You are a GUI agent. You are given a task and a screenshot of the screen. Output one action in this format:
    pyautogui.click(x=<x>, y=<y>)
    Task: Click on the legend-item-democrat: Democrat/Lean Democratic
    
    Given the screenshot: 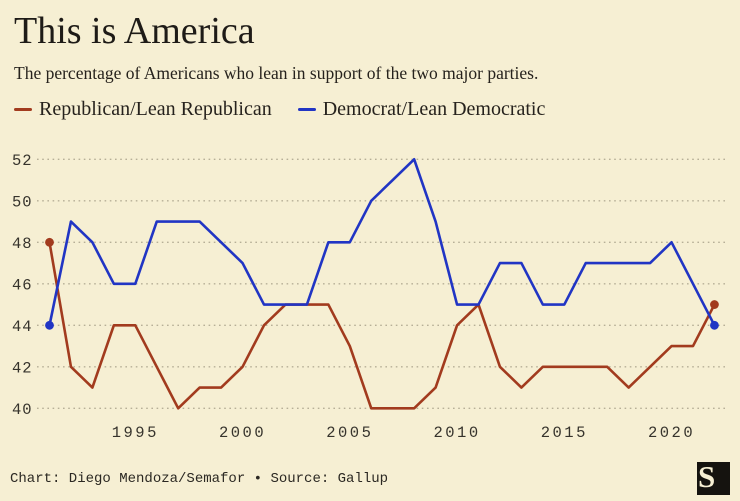 What is the action you would take?
    pyautogui.click(x=421, y=109)
    